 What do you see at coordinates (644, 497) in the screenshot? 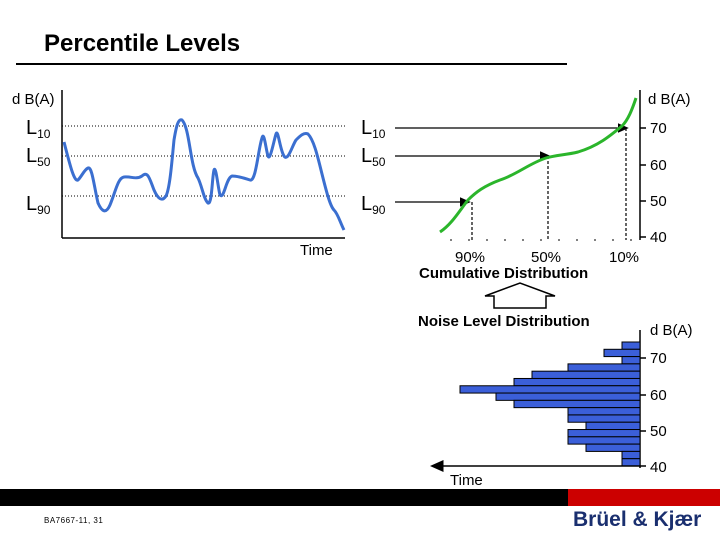
I see `footer-bar-red` at bounding box center [644, 497].